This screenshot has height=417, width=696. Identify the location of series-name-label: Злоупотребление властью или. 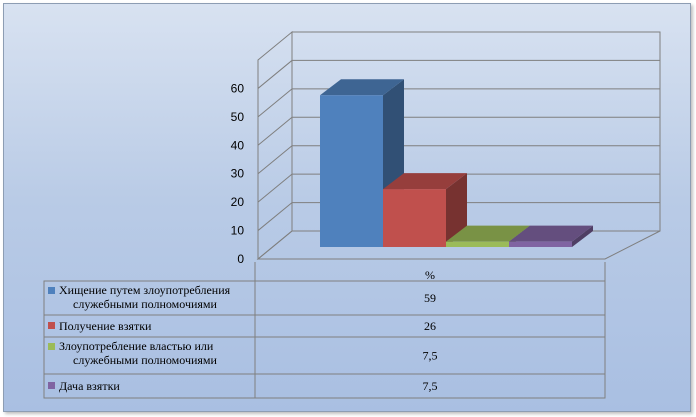
(136, 346).